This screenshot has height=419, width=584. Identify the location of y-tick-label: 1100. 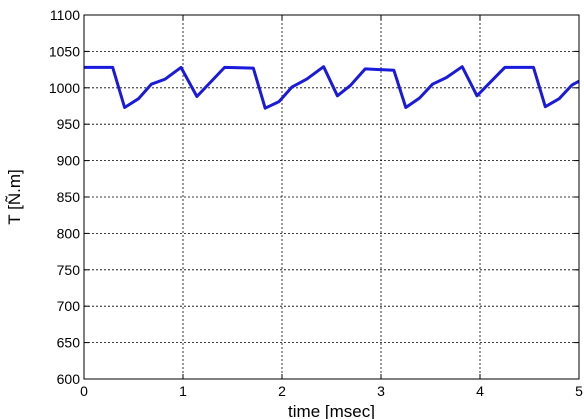
(65, 15).